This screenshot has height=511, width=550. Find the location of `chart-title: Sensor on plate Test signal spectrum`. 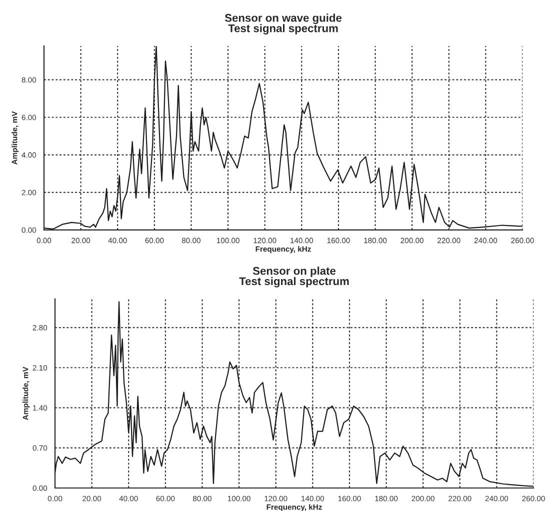

chart-title: Sensor on plate Test signal spectrum is located at coordinates (294, 277).